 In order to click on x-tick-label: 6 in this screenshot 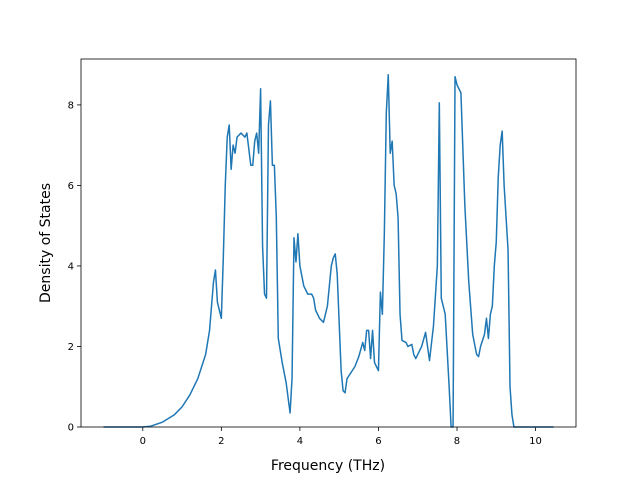, I will do `click(378, 441)`.